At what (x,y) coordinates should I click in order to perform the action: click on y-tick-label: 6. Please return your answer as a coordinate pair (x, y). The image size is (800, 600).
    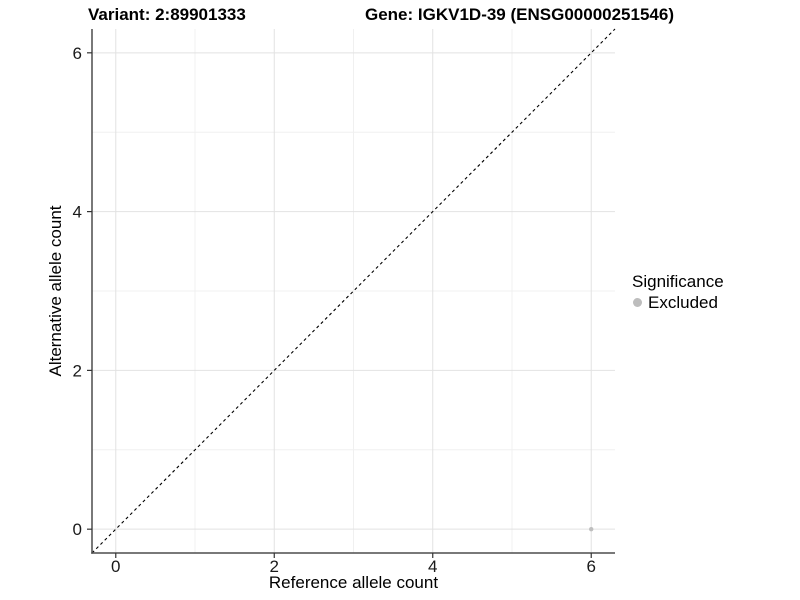
    Looking at the image, I should click on (77, 53).